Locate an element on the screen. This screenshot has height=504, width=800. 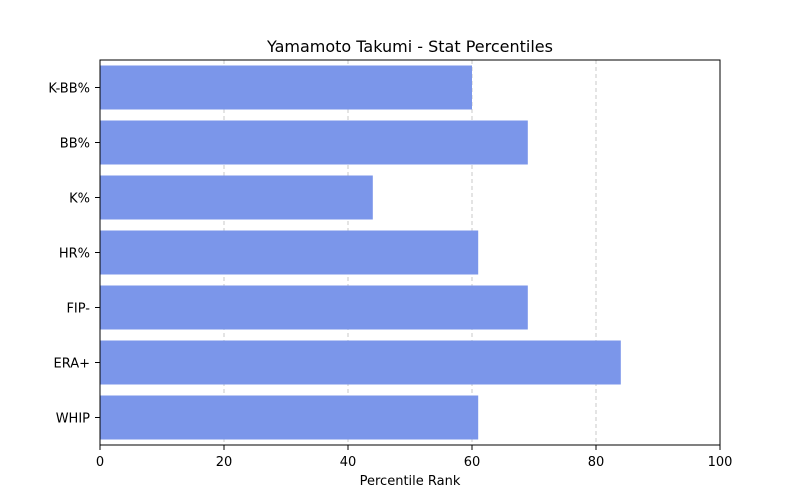
x-axis-ticks: 0 20 40 60 80 100 is located at coordinates (414, 457).